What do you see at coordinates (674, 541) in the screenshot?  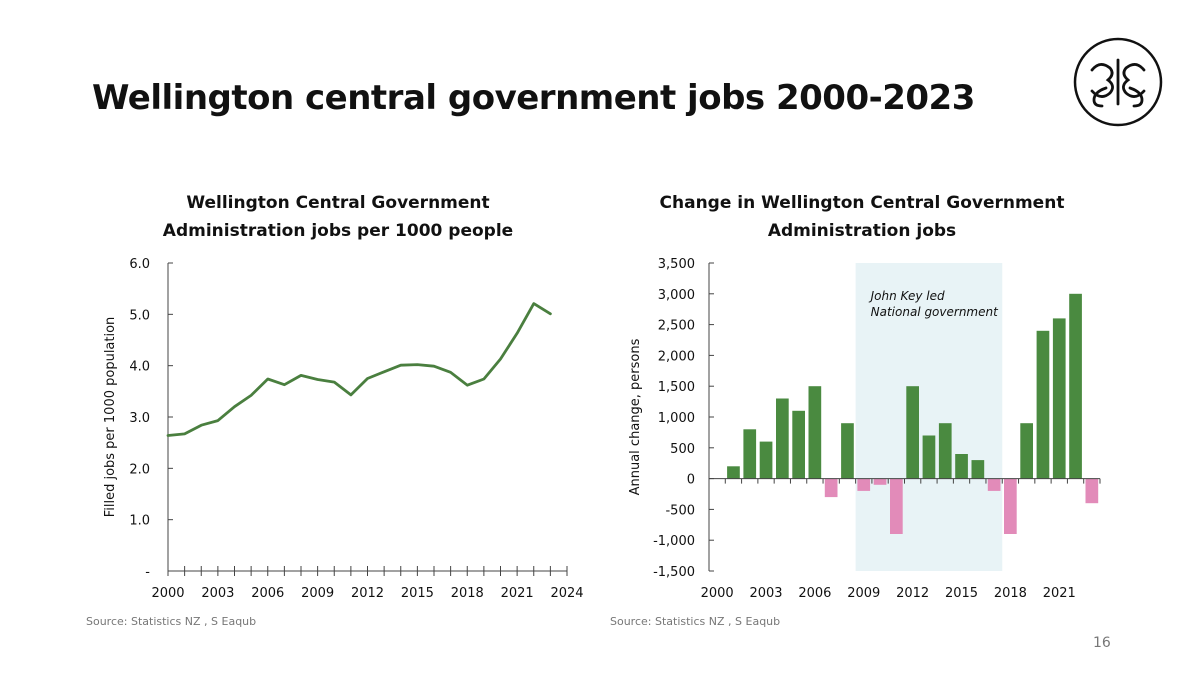 I see `y-tick-label: -1,000` at bounding box center [674, 541].